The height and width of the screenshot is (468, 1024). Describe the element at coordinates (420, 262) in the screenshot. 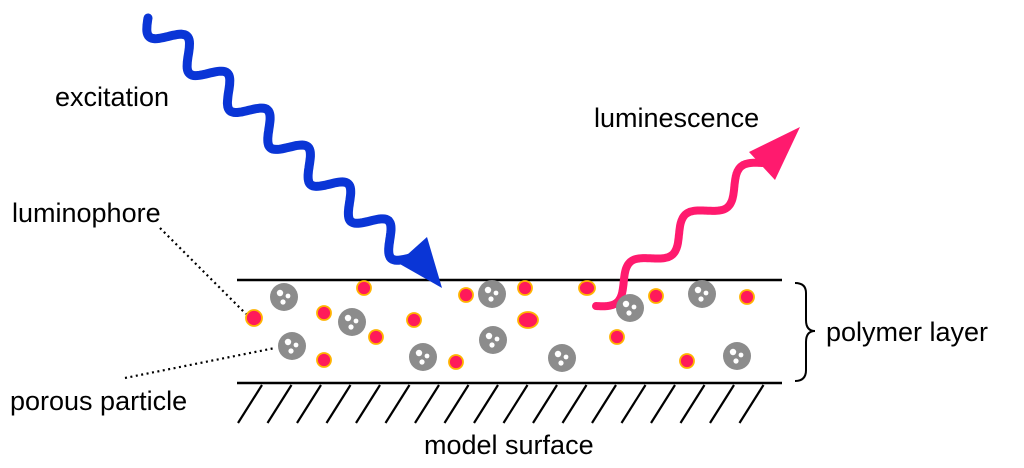

I see `excitation-arrowhead` at that location.